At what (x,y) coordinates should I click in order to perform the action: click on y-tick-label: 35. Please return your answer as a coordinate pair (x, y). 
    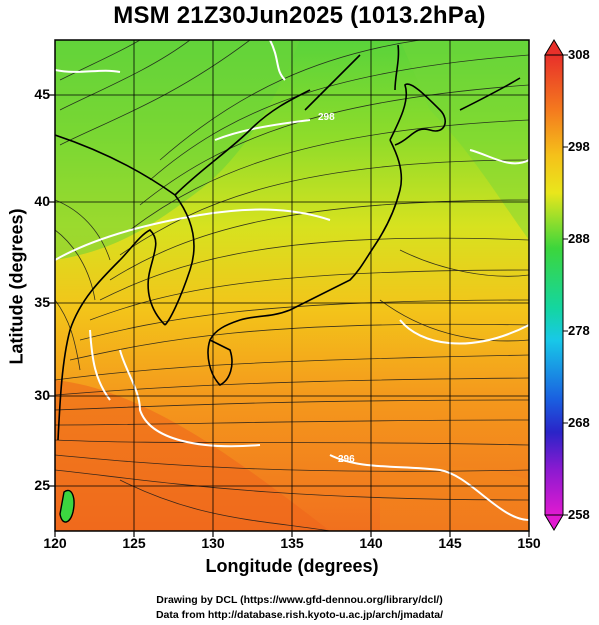
    Looking at the image, I should click on (42, 302).